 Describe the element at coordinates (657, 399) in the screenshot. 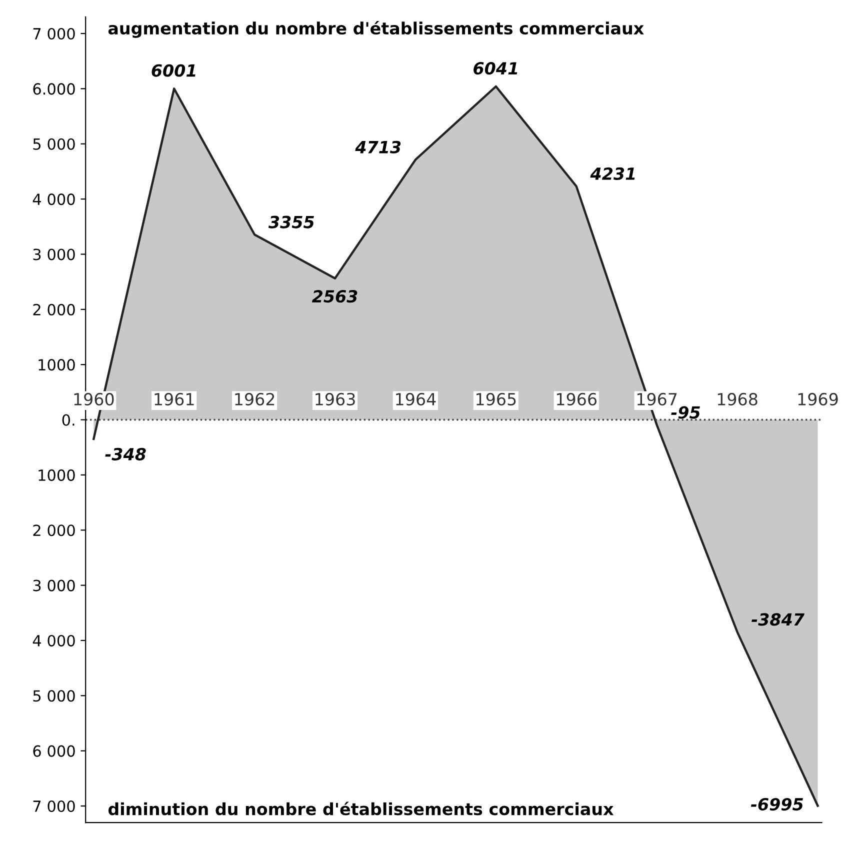

I see `x-tick-label: 1967` at that location.